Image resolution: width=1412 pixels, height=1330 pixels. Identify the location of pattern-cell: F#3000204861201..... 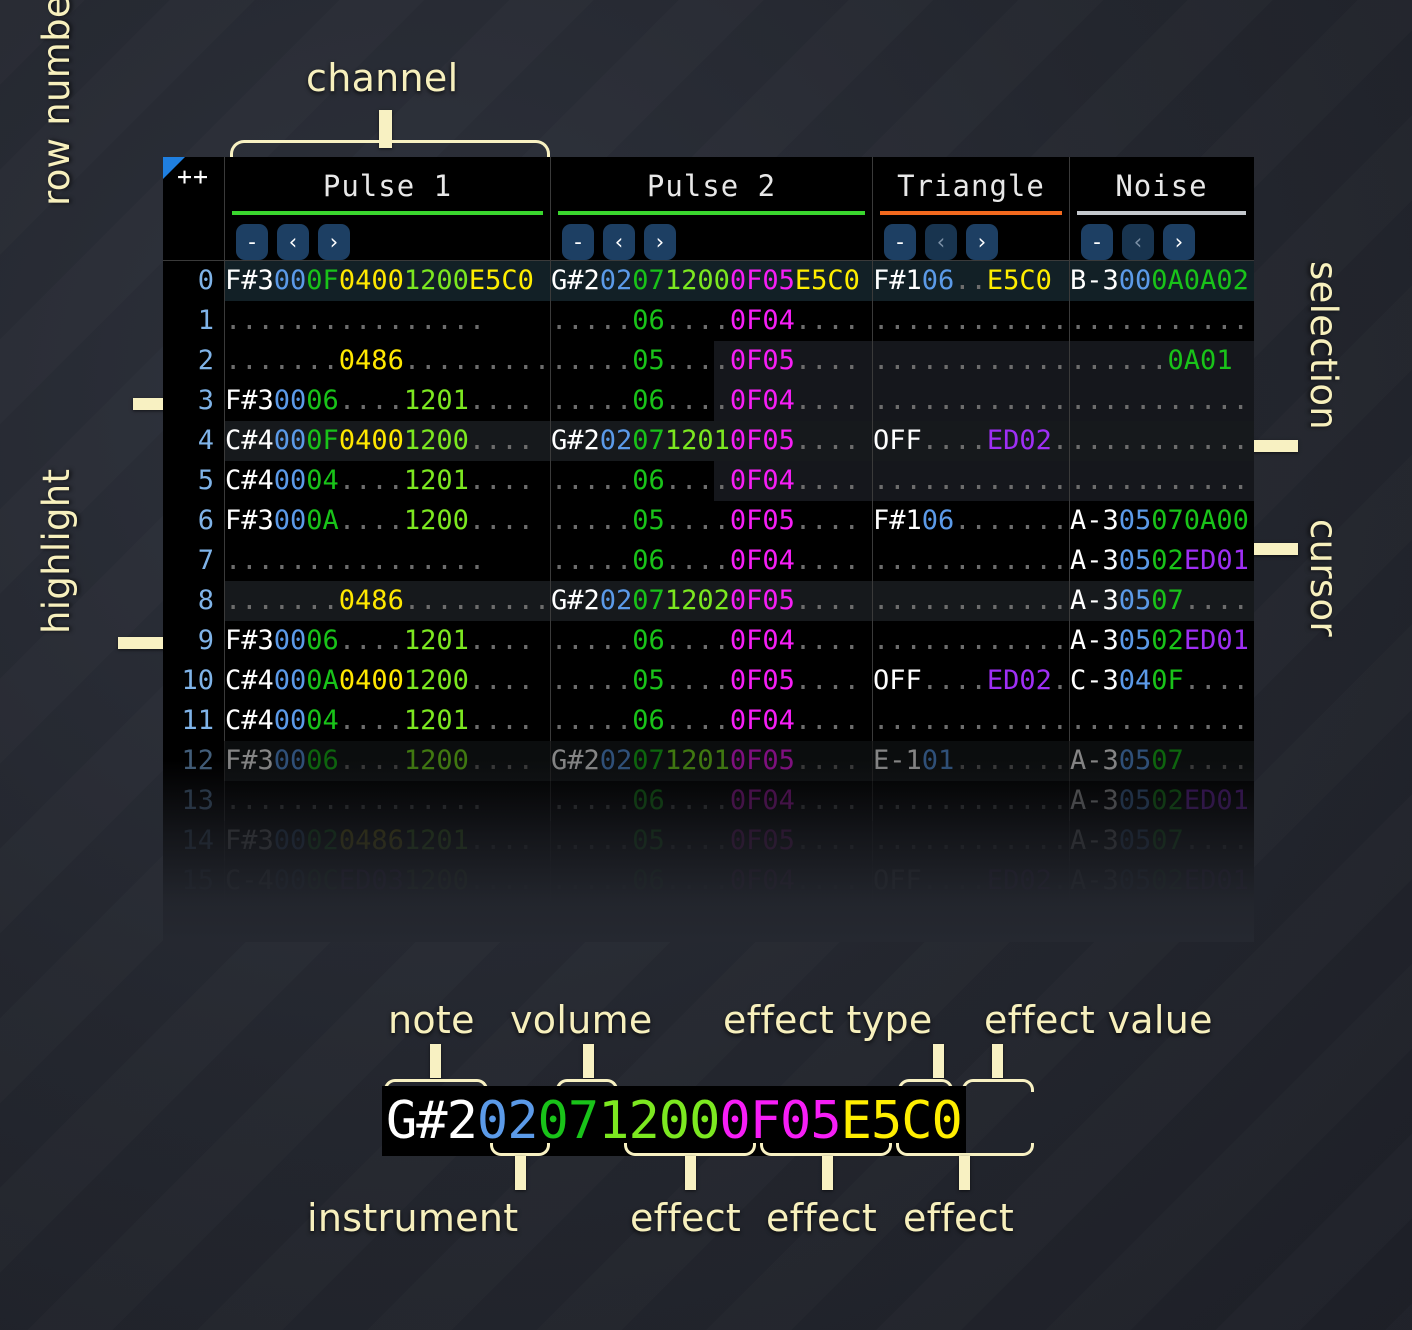
(388, 841).